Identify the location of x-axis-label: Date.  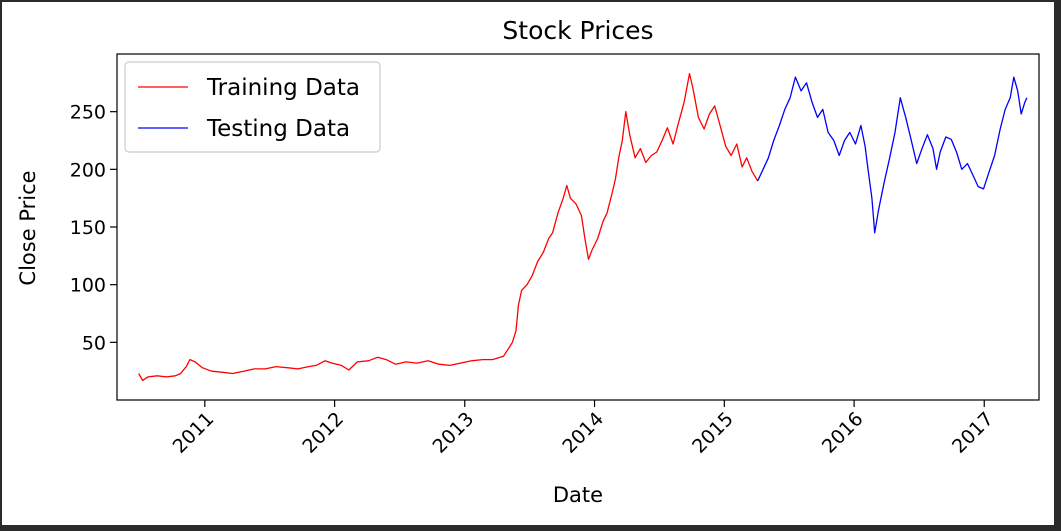
(578, 495).